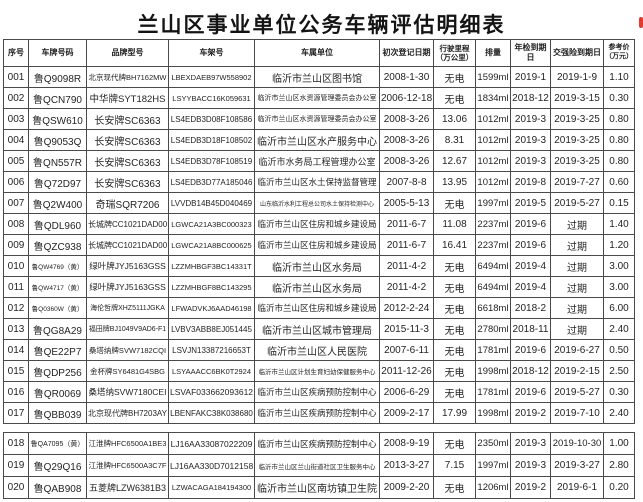 This screenshot has height=502, width=643. Describe the element at coordinates (211, 203) in the screenshot. I see `cell-vin: LVVDB14B45D040469` at that location.